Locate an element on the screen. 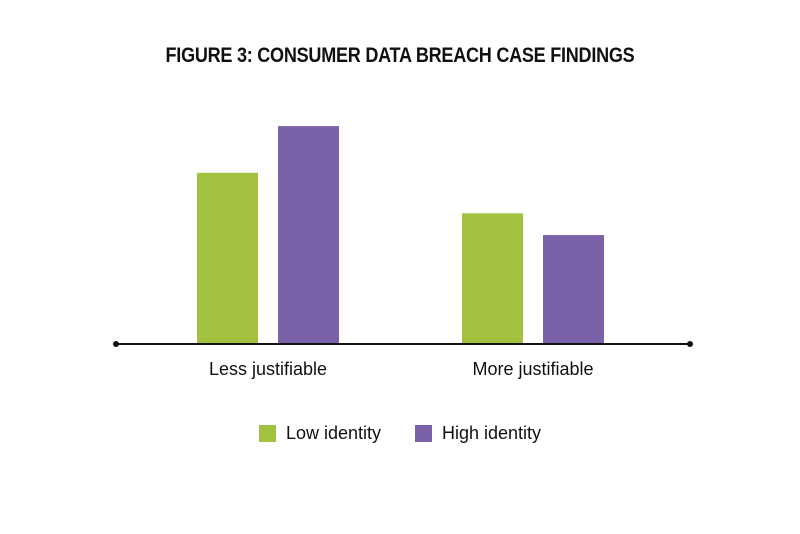 The width and height of the screenshot is (800, 534). legend-item-low-identity: Low identity is located at coordinates (319, 433).